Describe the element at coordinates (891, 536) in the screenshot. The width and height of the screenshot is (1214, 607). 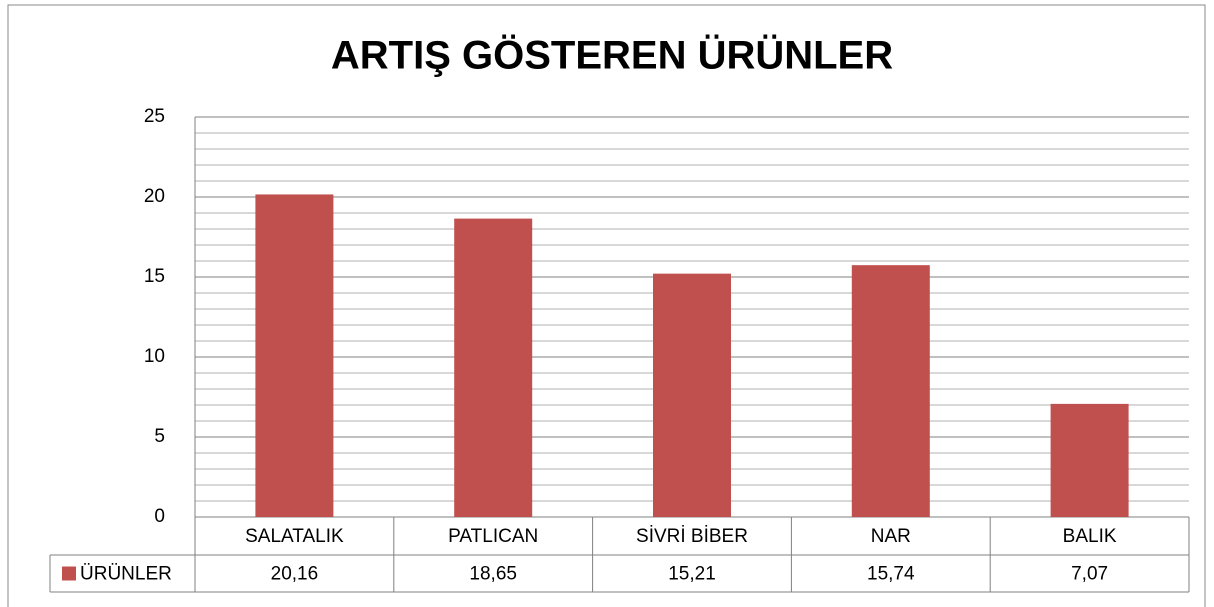
I see `x-tick-label: NAR` at that location.